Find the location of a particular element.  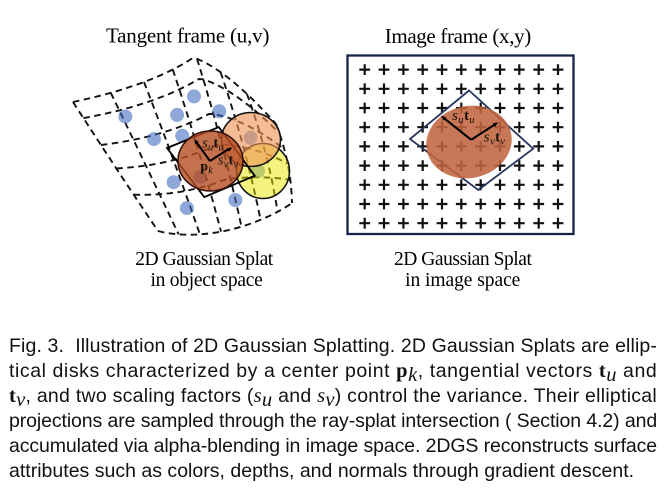

svg-text: Tangent frame (u,v) is located at coordinates (187, 36).